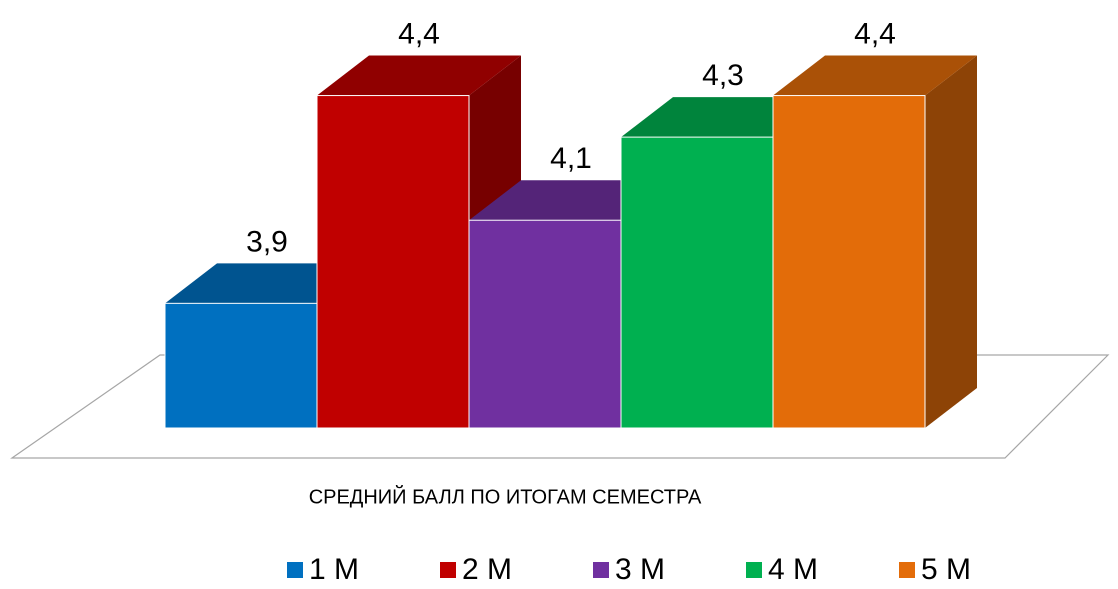 The width and height of the screenshot is (1118, 589). Describe the element at coordinates (571, 158) in the screenshot. I see `data-label: 4,1` at that location.